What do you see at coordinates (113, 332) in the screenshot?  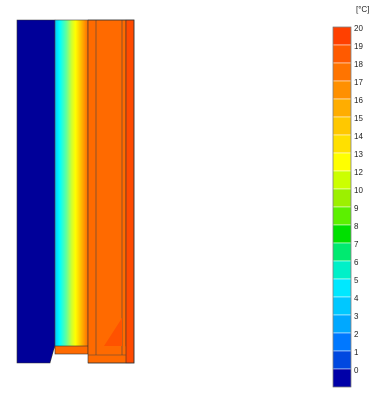 I see `warm-corner-region` at bounding box center [113, 332].